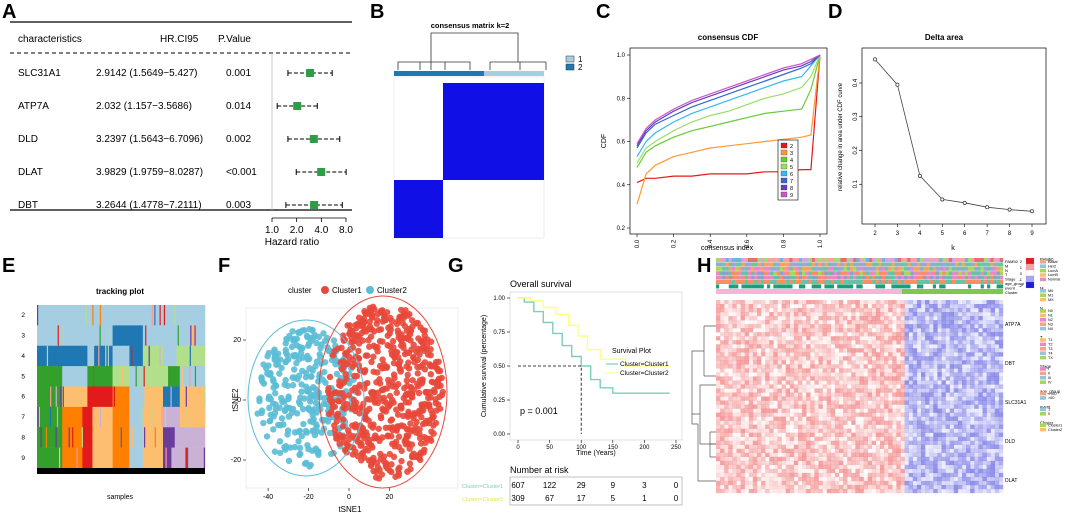 The image size is (1065, 513). Describe the element at coordinates (309, 389) in the screenshot. I see `tsne-point-cluster2` at that location.